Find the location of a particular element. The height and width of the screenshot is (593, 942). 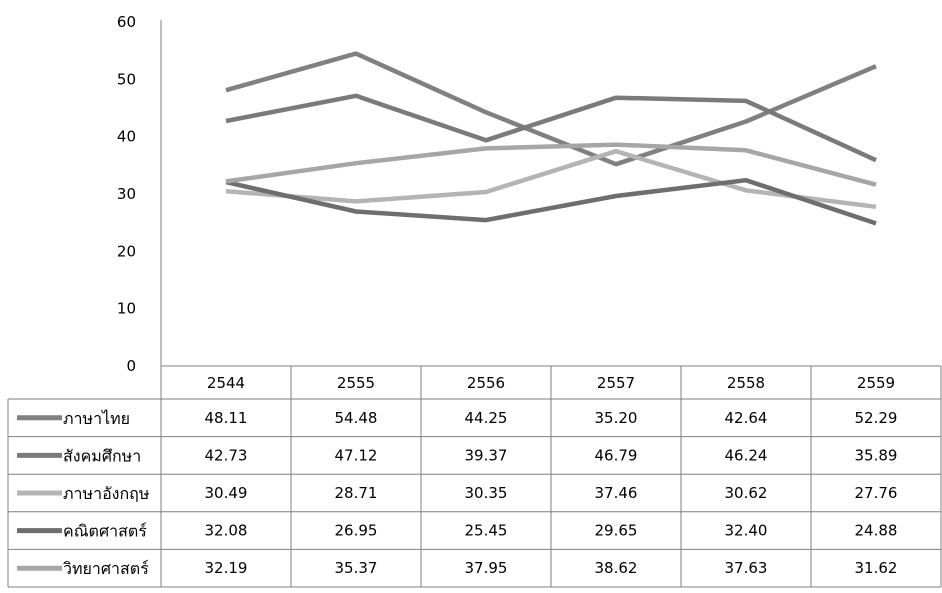

data-value-label: 52.29 is located at coordinates (876, 418).